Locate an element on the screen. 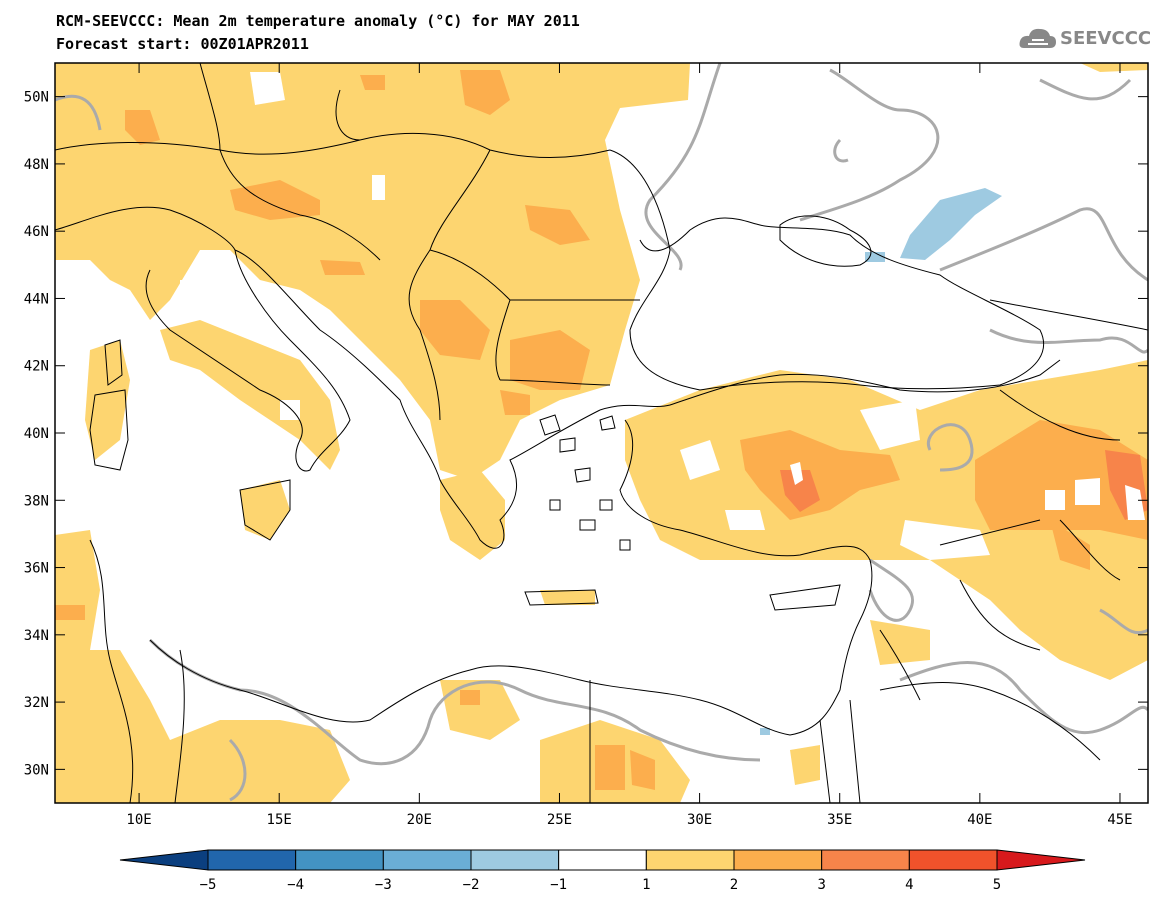  lat-tick-label: 40N is located at coordinates (36, 434).